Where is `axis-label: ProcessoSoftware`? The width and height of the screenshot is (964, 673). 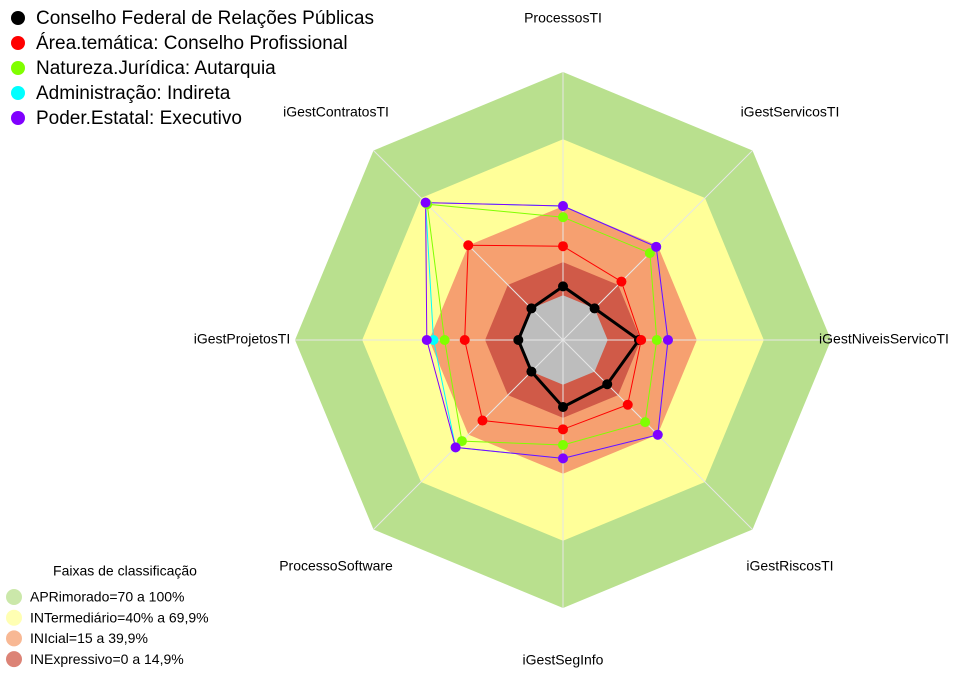
axis-label: ProcessoSoftware is located at coordinates (336, 566).